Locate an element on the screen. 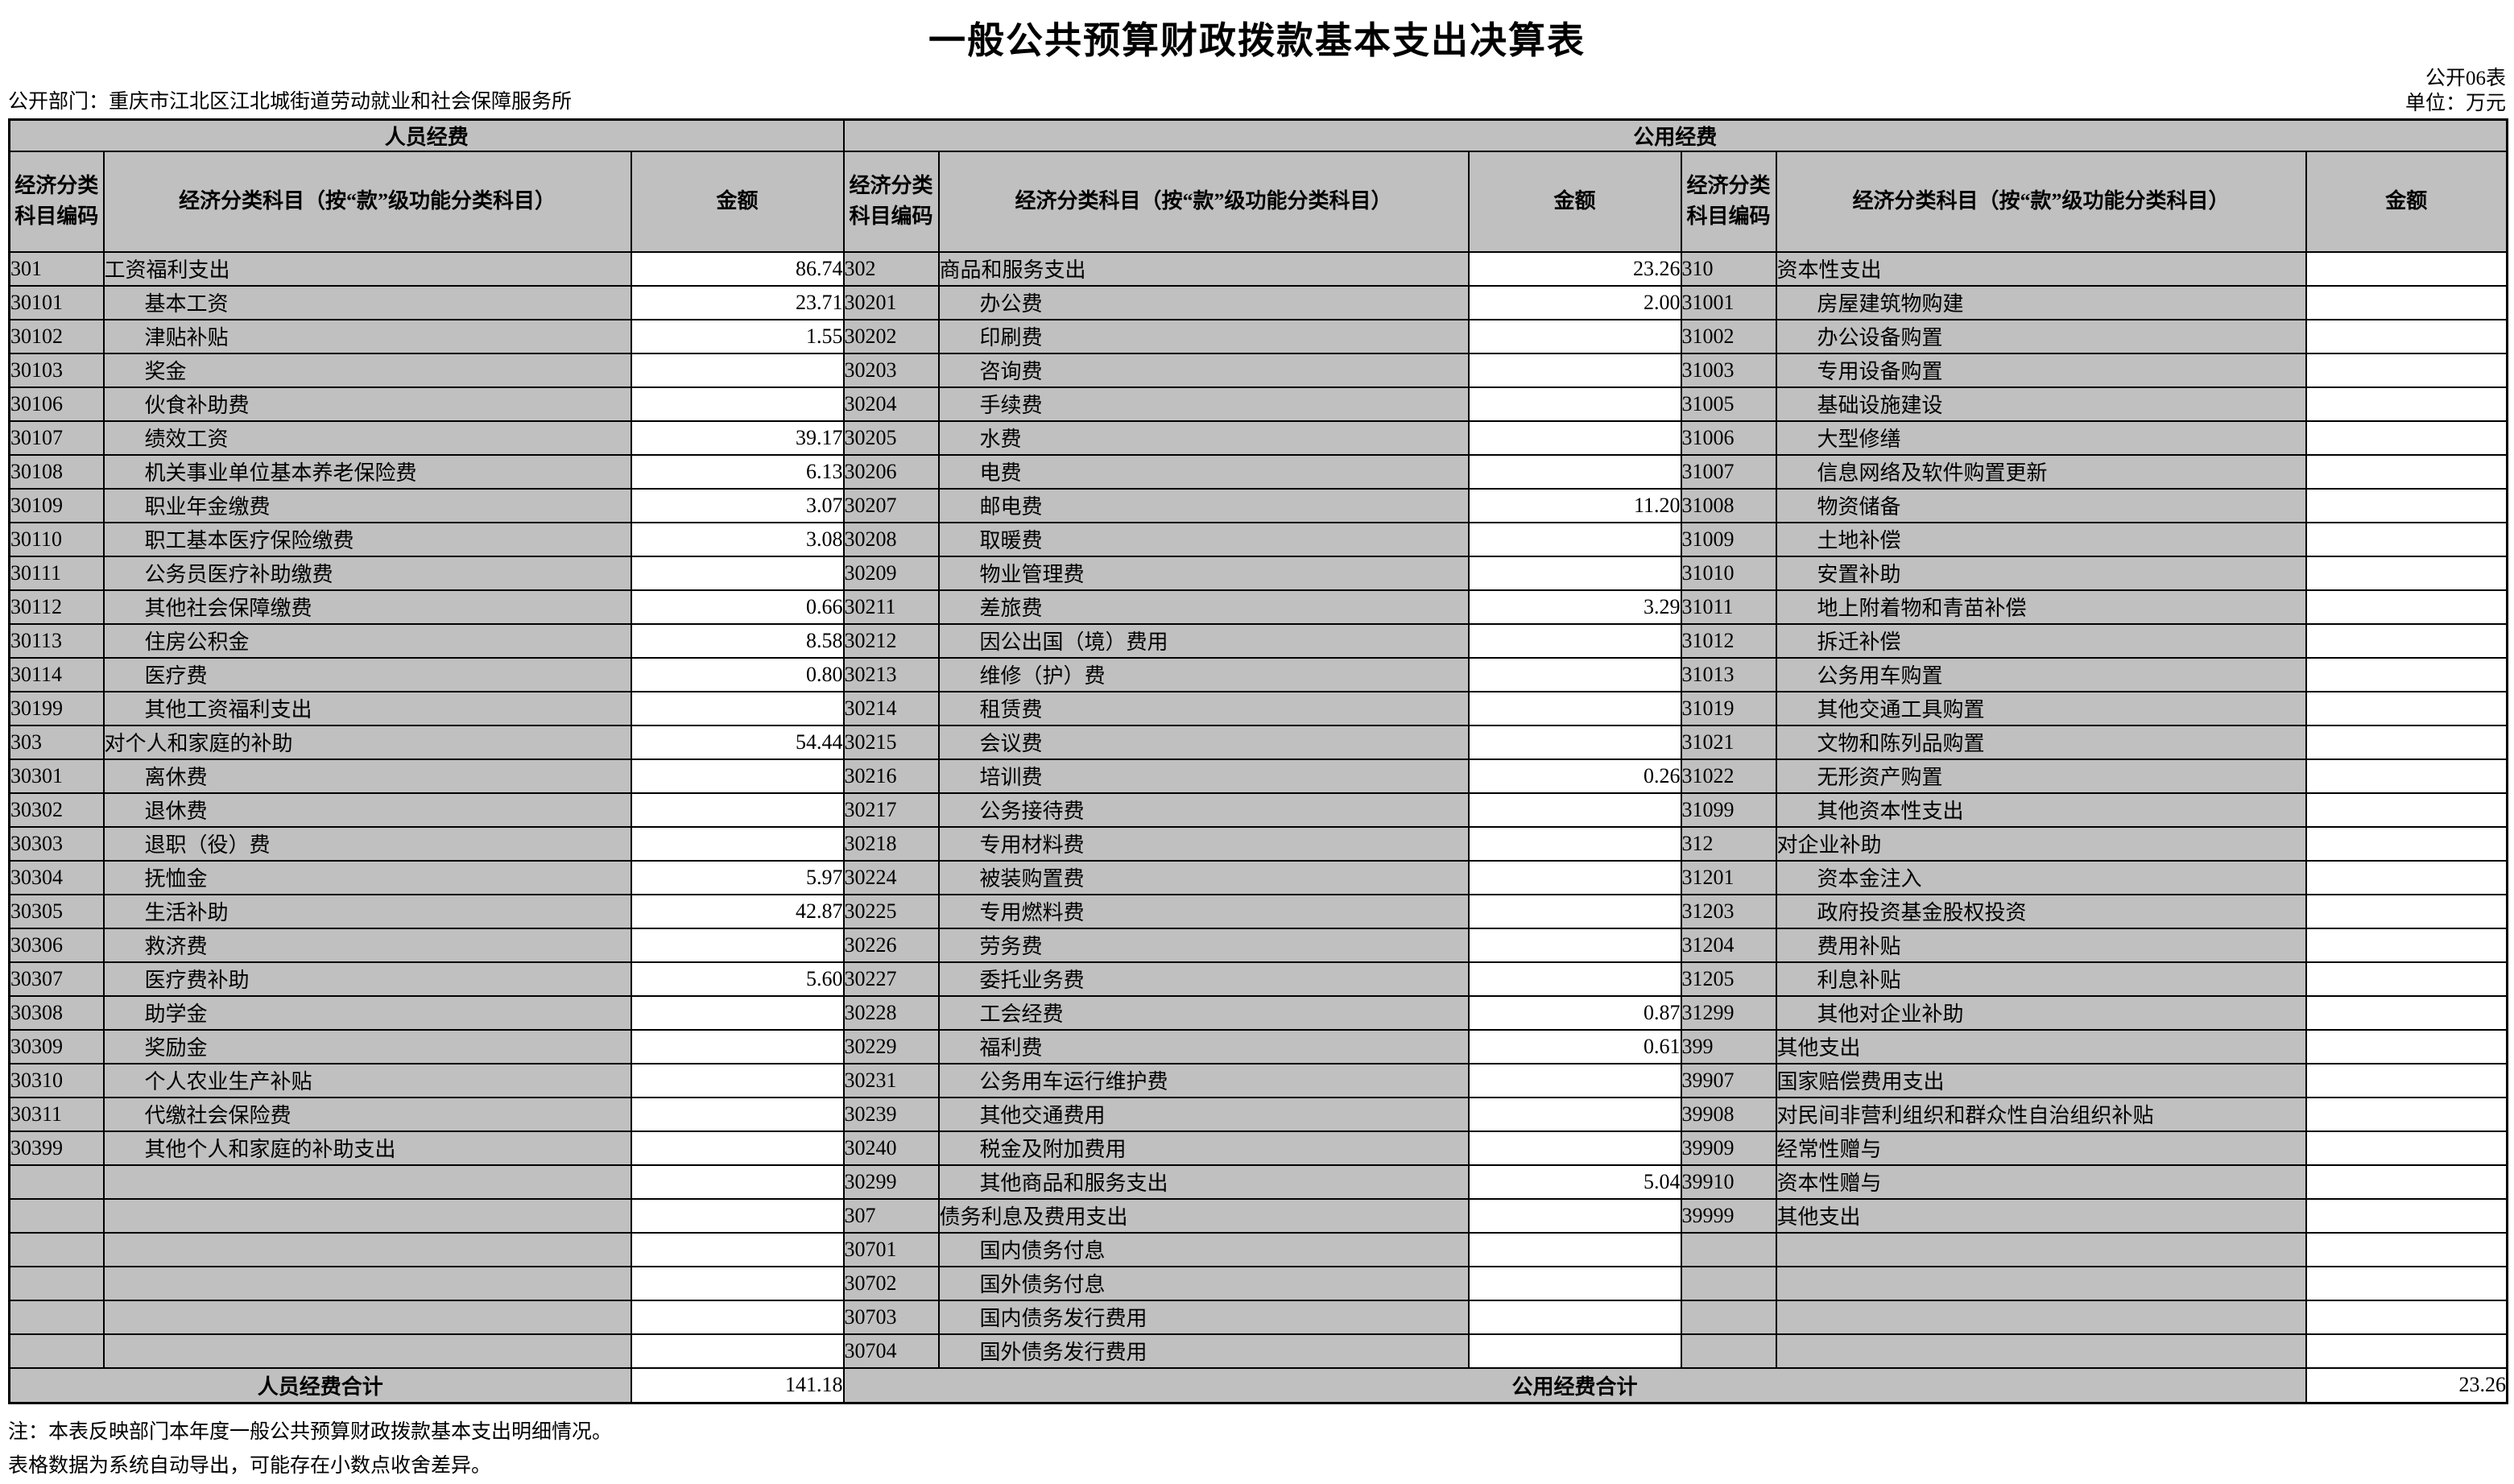 The width and height of the screenshot is (2514, 1484). table-row: 30103 奖金 30203 咨询费 31003 专用设备购置 is located at coordinates (1258, 370).